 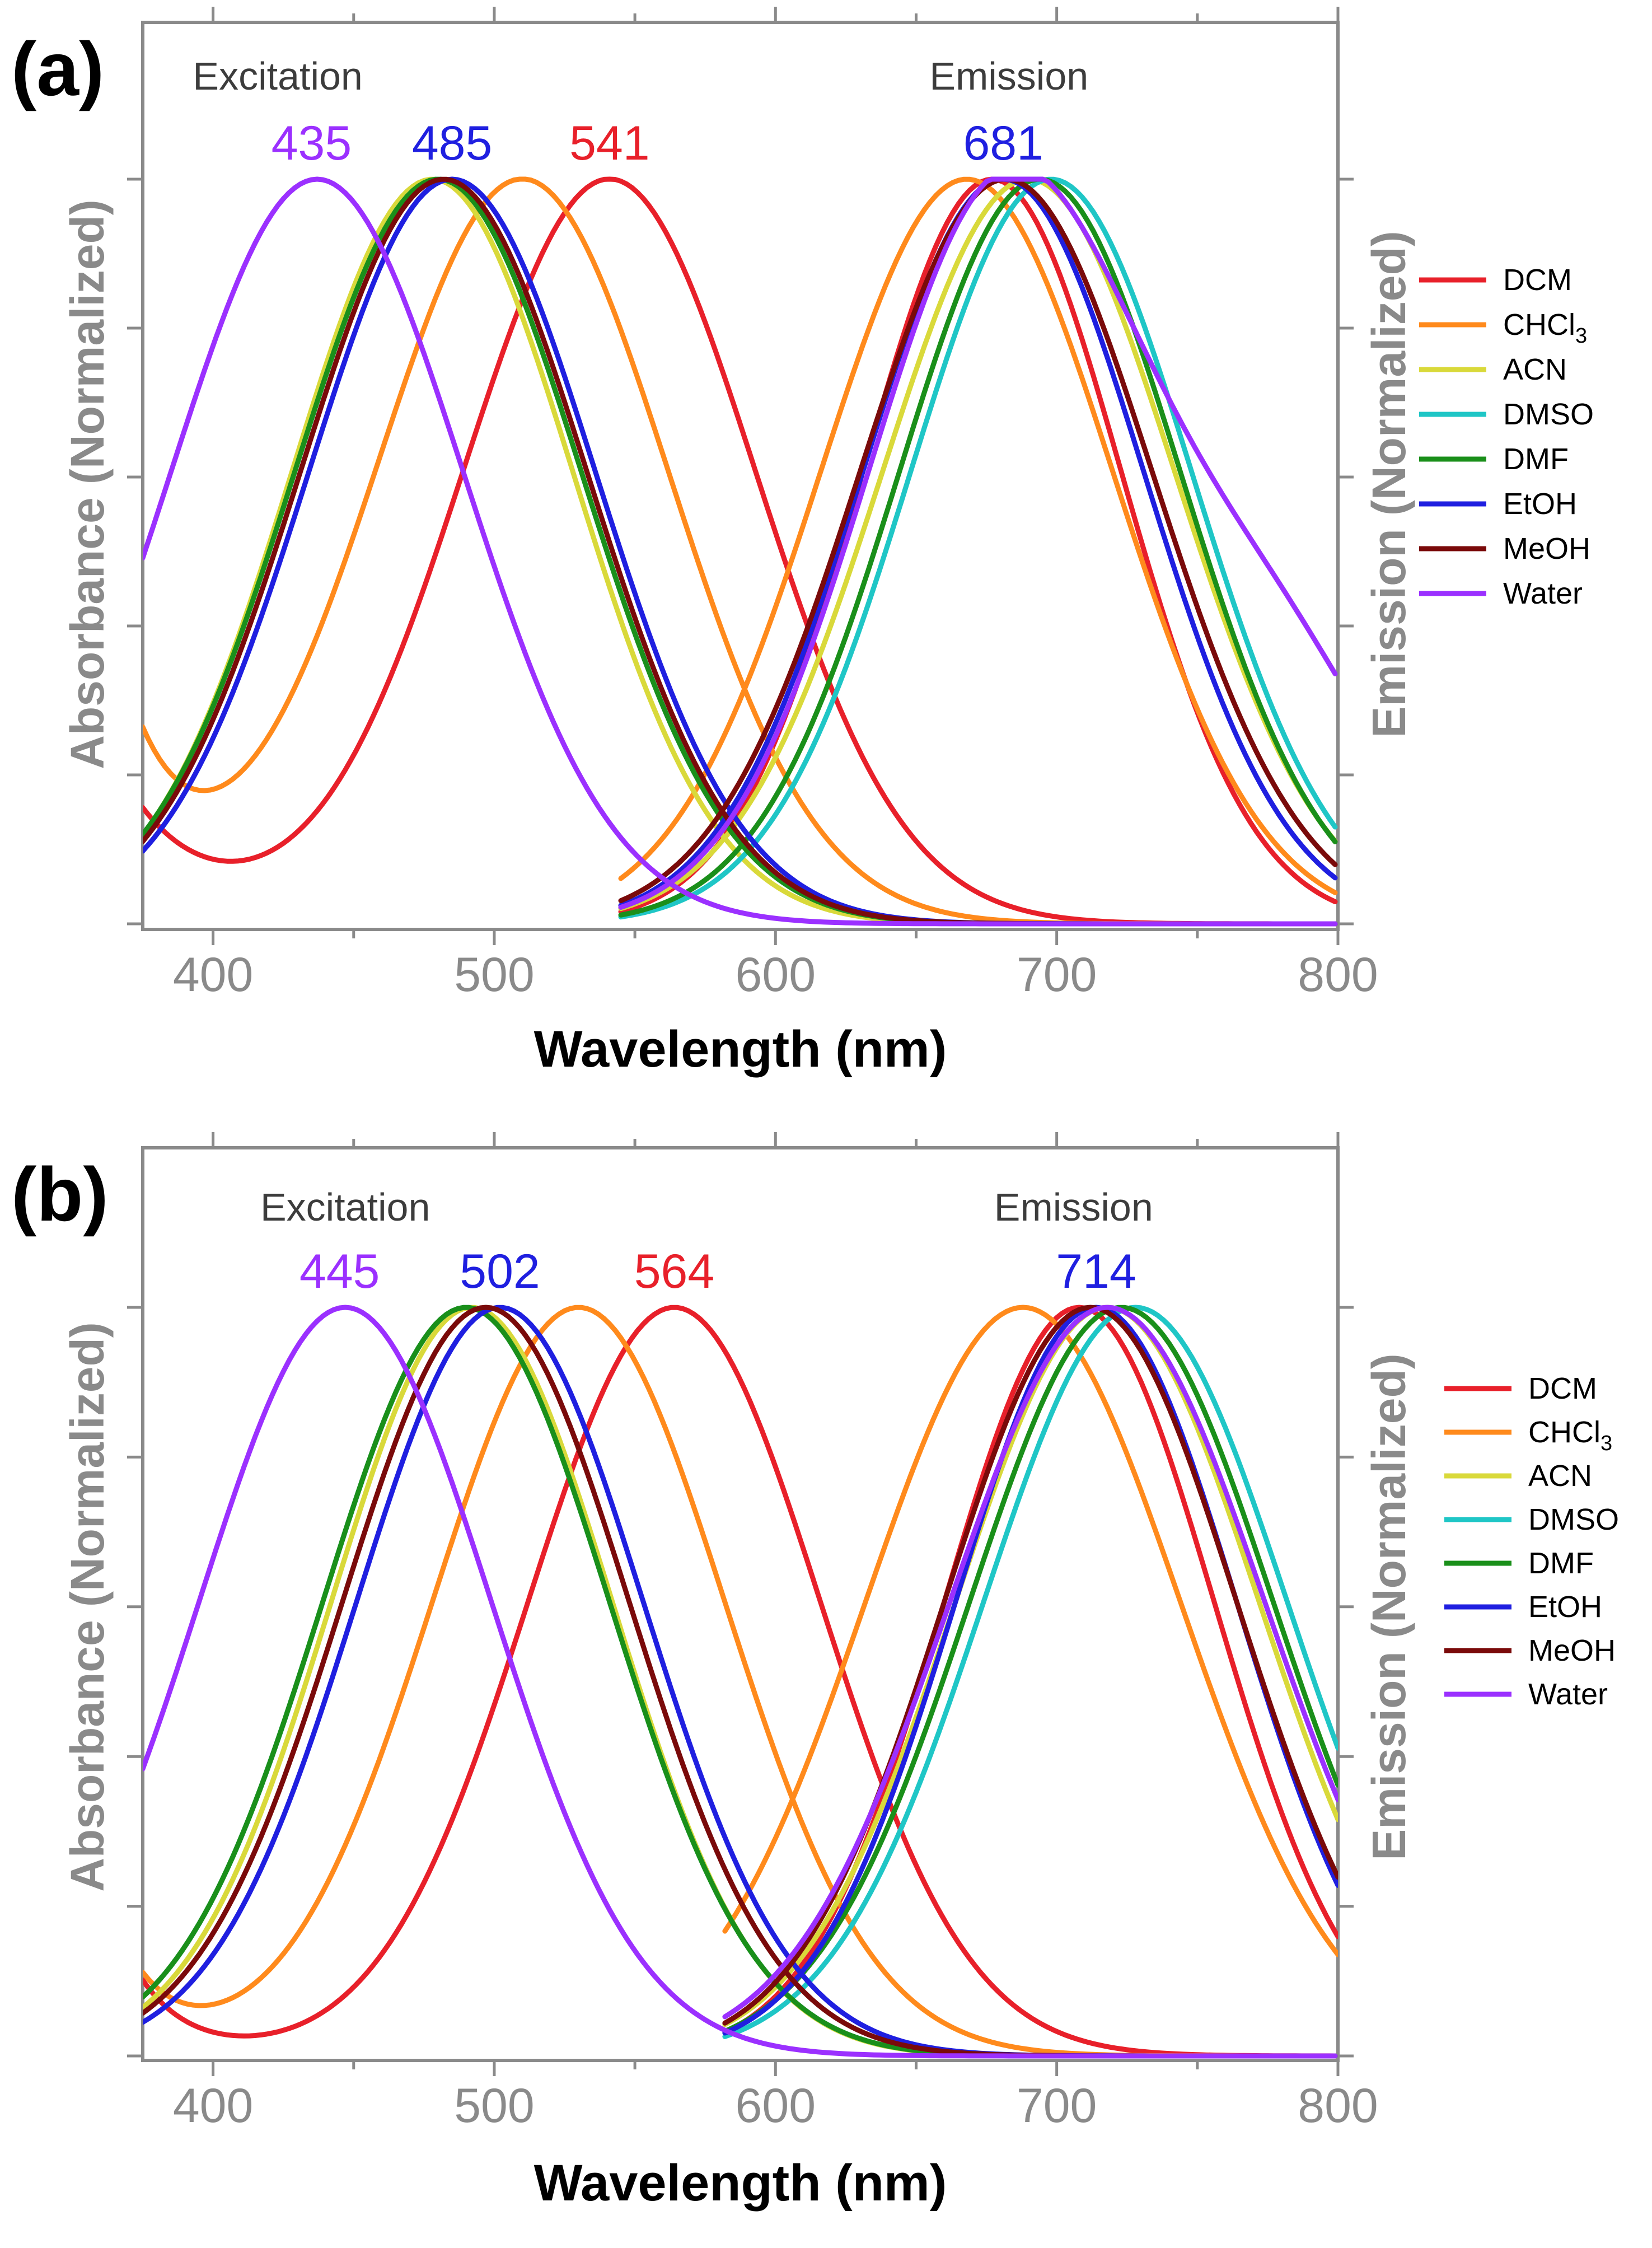 I want to click on peak-label: 502, so click(x=500, y=1271).